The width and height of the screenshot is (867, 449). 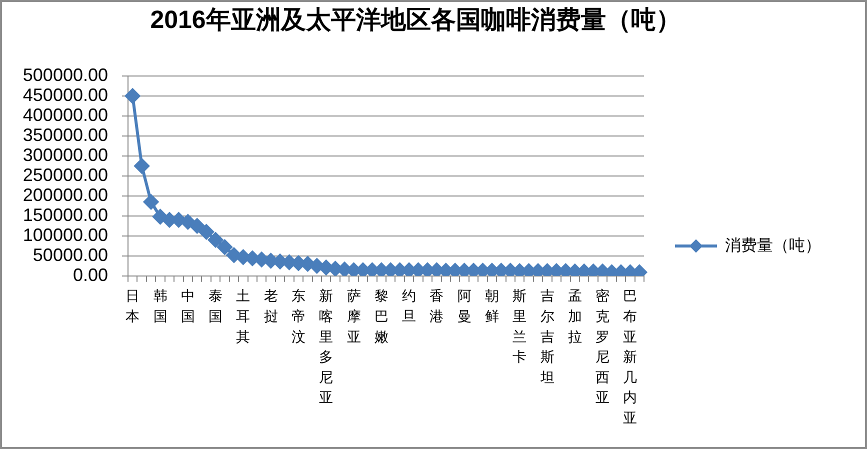 What do you see at coordinates (326, 347) in the screenshot?
I see `x-tick-label: 新喀里多尼亚` at bounding box center [326, 347].